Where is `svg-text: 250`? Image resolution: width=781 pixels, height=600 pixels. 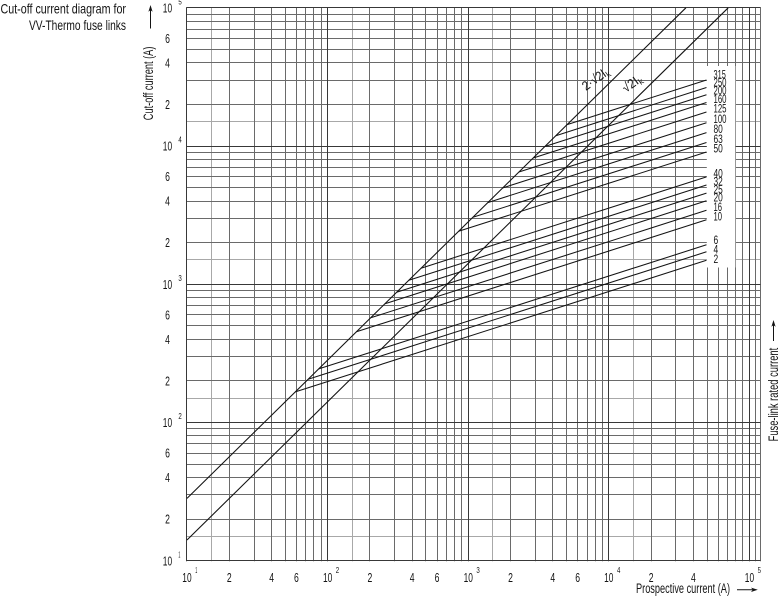 svg-text: 250 is located at coordinates (720, 83).